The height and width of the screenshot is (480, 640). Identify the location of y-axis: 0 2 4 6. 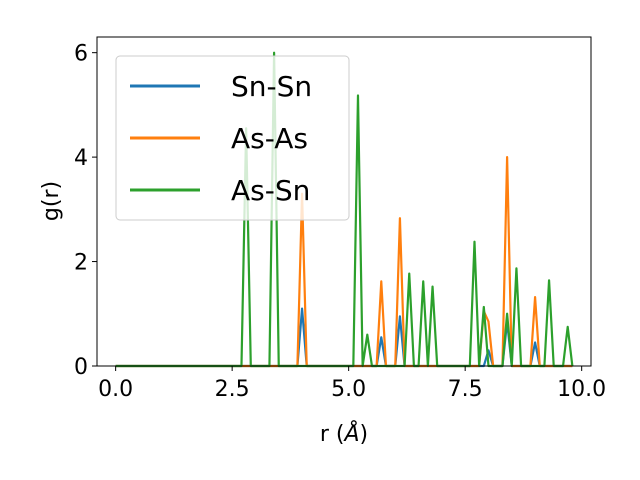
(85, 211).